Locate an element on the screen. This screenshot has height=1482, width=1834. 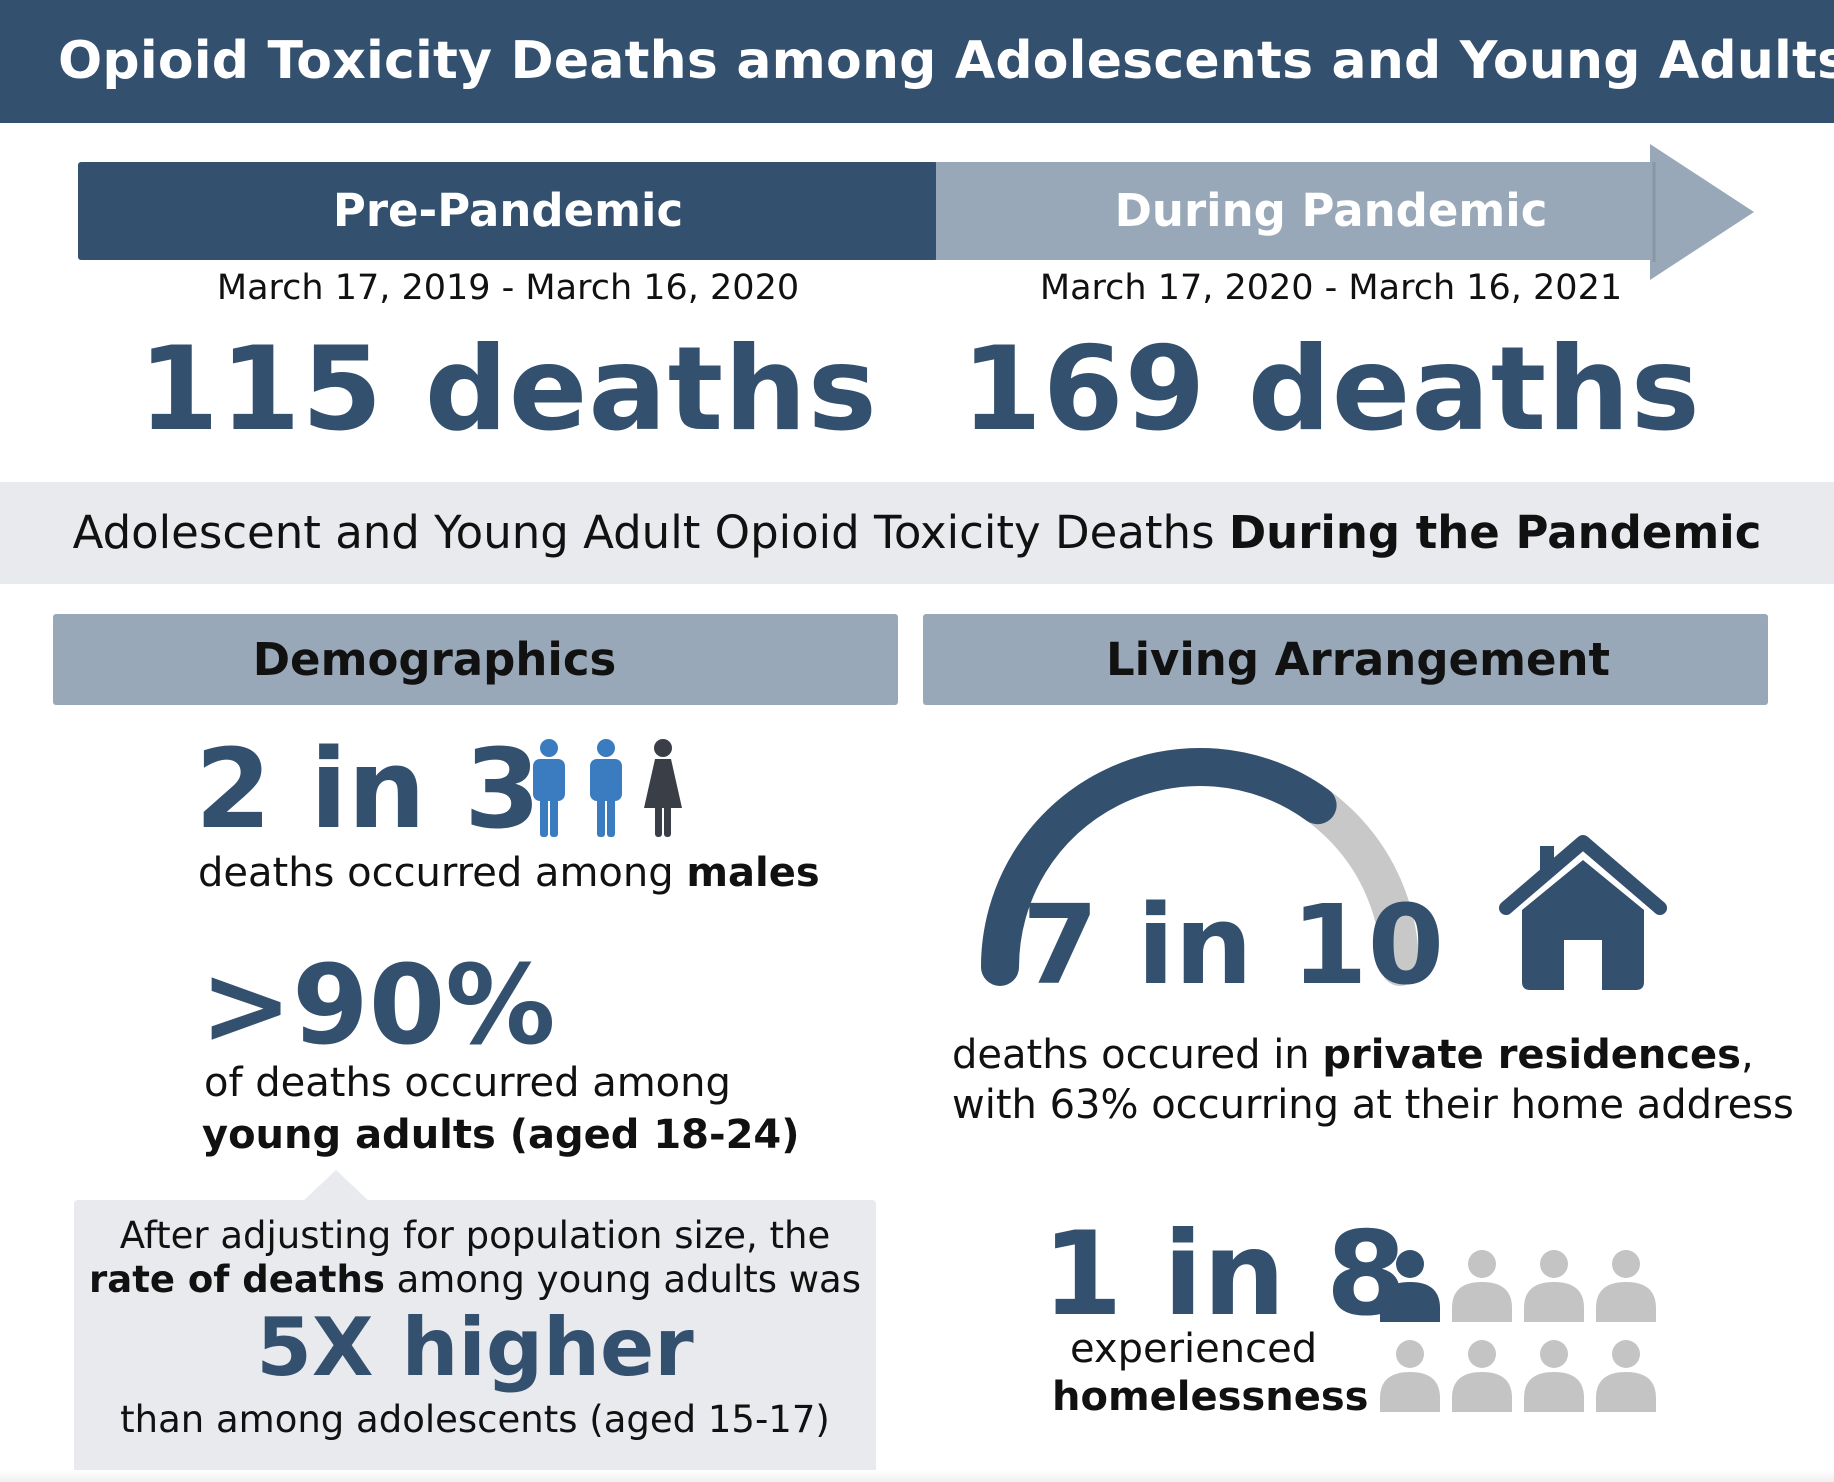
arrow-head-icon is located at coordinates (1702, 212).